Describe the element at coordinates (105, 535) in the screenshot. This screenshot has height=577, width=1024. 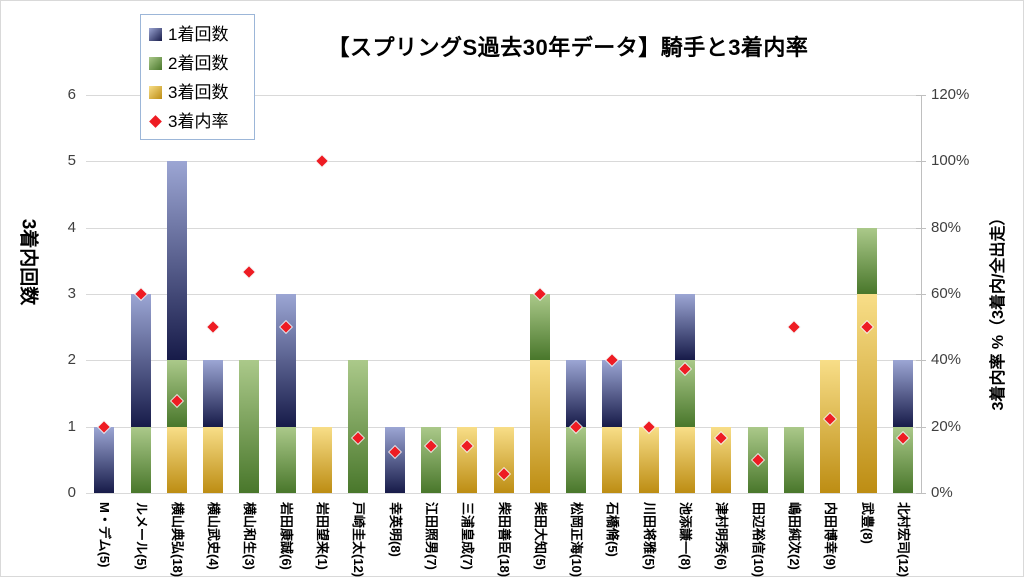
I see `x-axis-category-label: M・デム(5)` at that location.